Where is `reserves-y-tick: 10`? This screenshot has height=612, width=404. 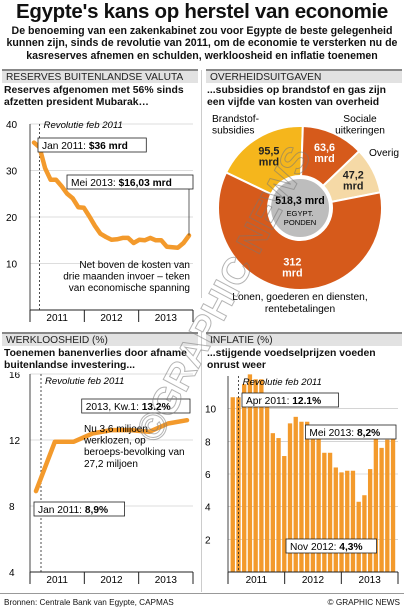
reserves-y-tick: 10 is located at coordinates (12, 265).